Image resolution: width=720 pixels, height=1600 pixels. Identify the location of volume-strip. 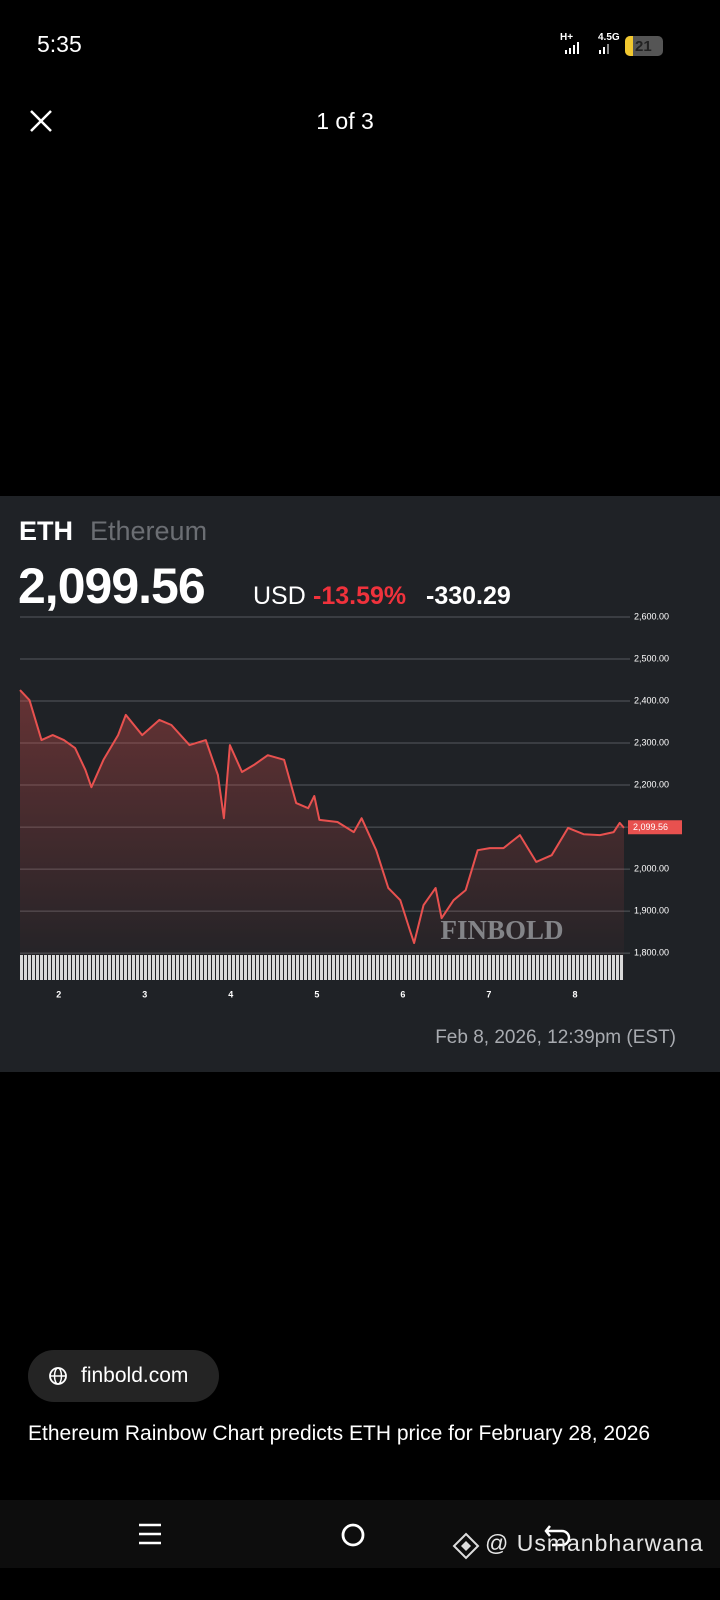
(322, 967).